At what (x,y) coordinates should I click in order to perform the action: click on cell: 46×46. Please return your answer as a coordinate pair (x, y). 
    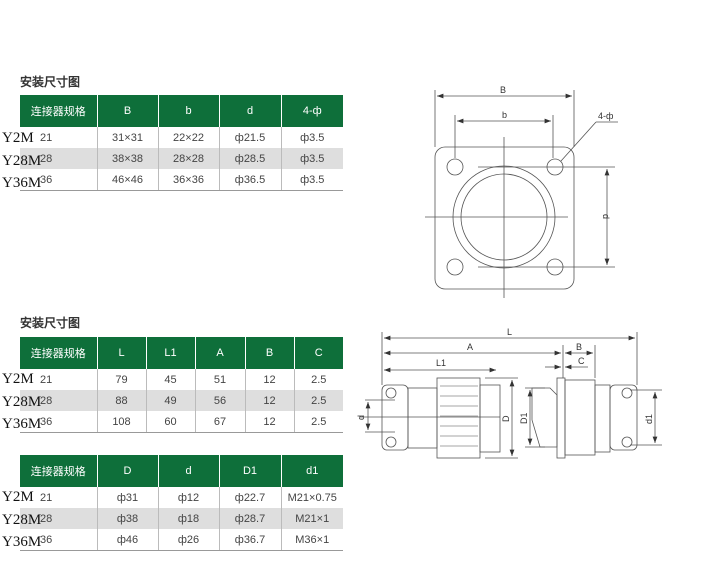
    Looking at the image, I should click on (128, 180).